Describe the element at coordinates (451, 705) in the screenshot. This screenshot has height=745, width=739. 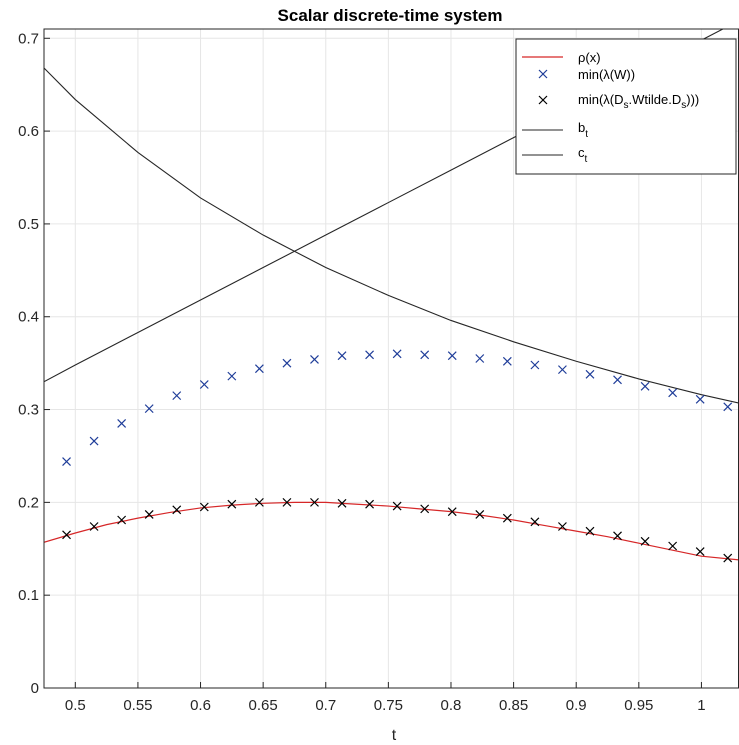
I see `x-tick-label: 0.8` at that location.